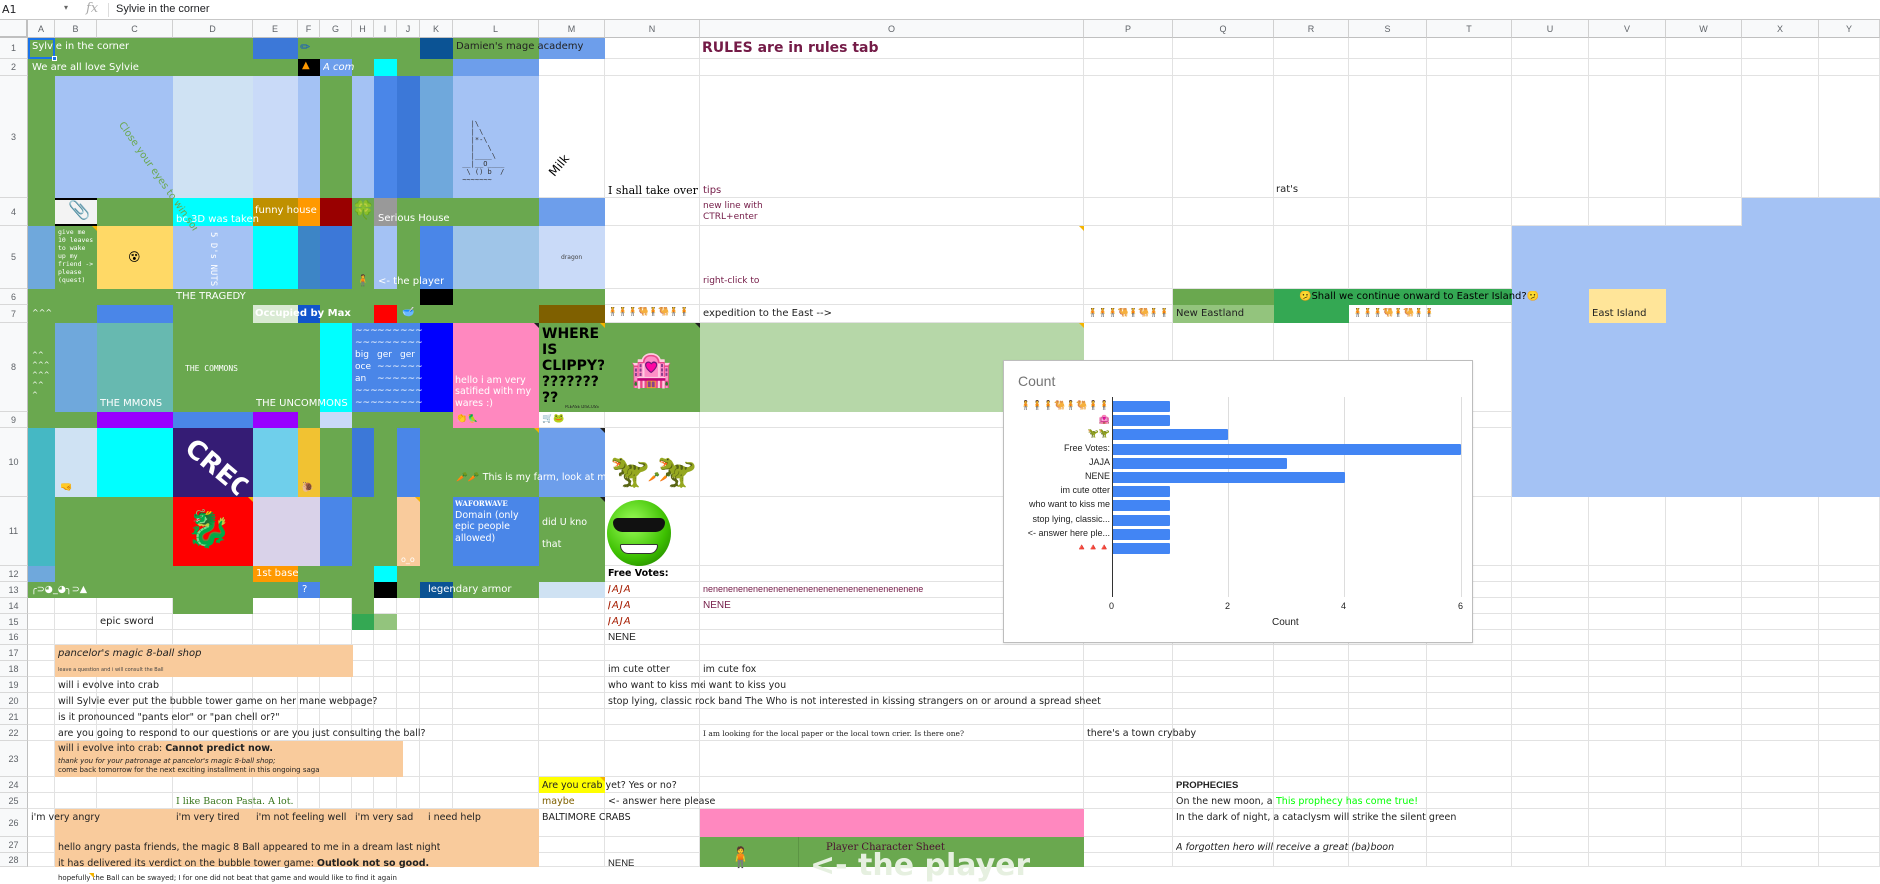 The width and height of the screenshot is (1880, 884). Describe the element at coordinates (572, 257) in the screenshot. I see `cell-M5: dragon` at that location.